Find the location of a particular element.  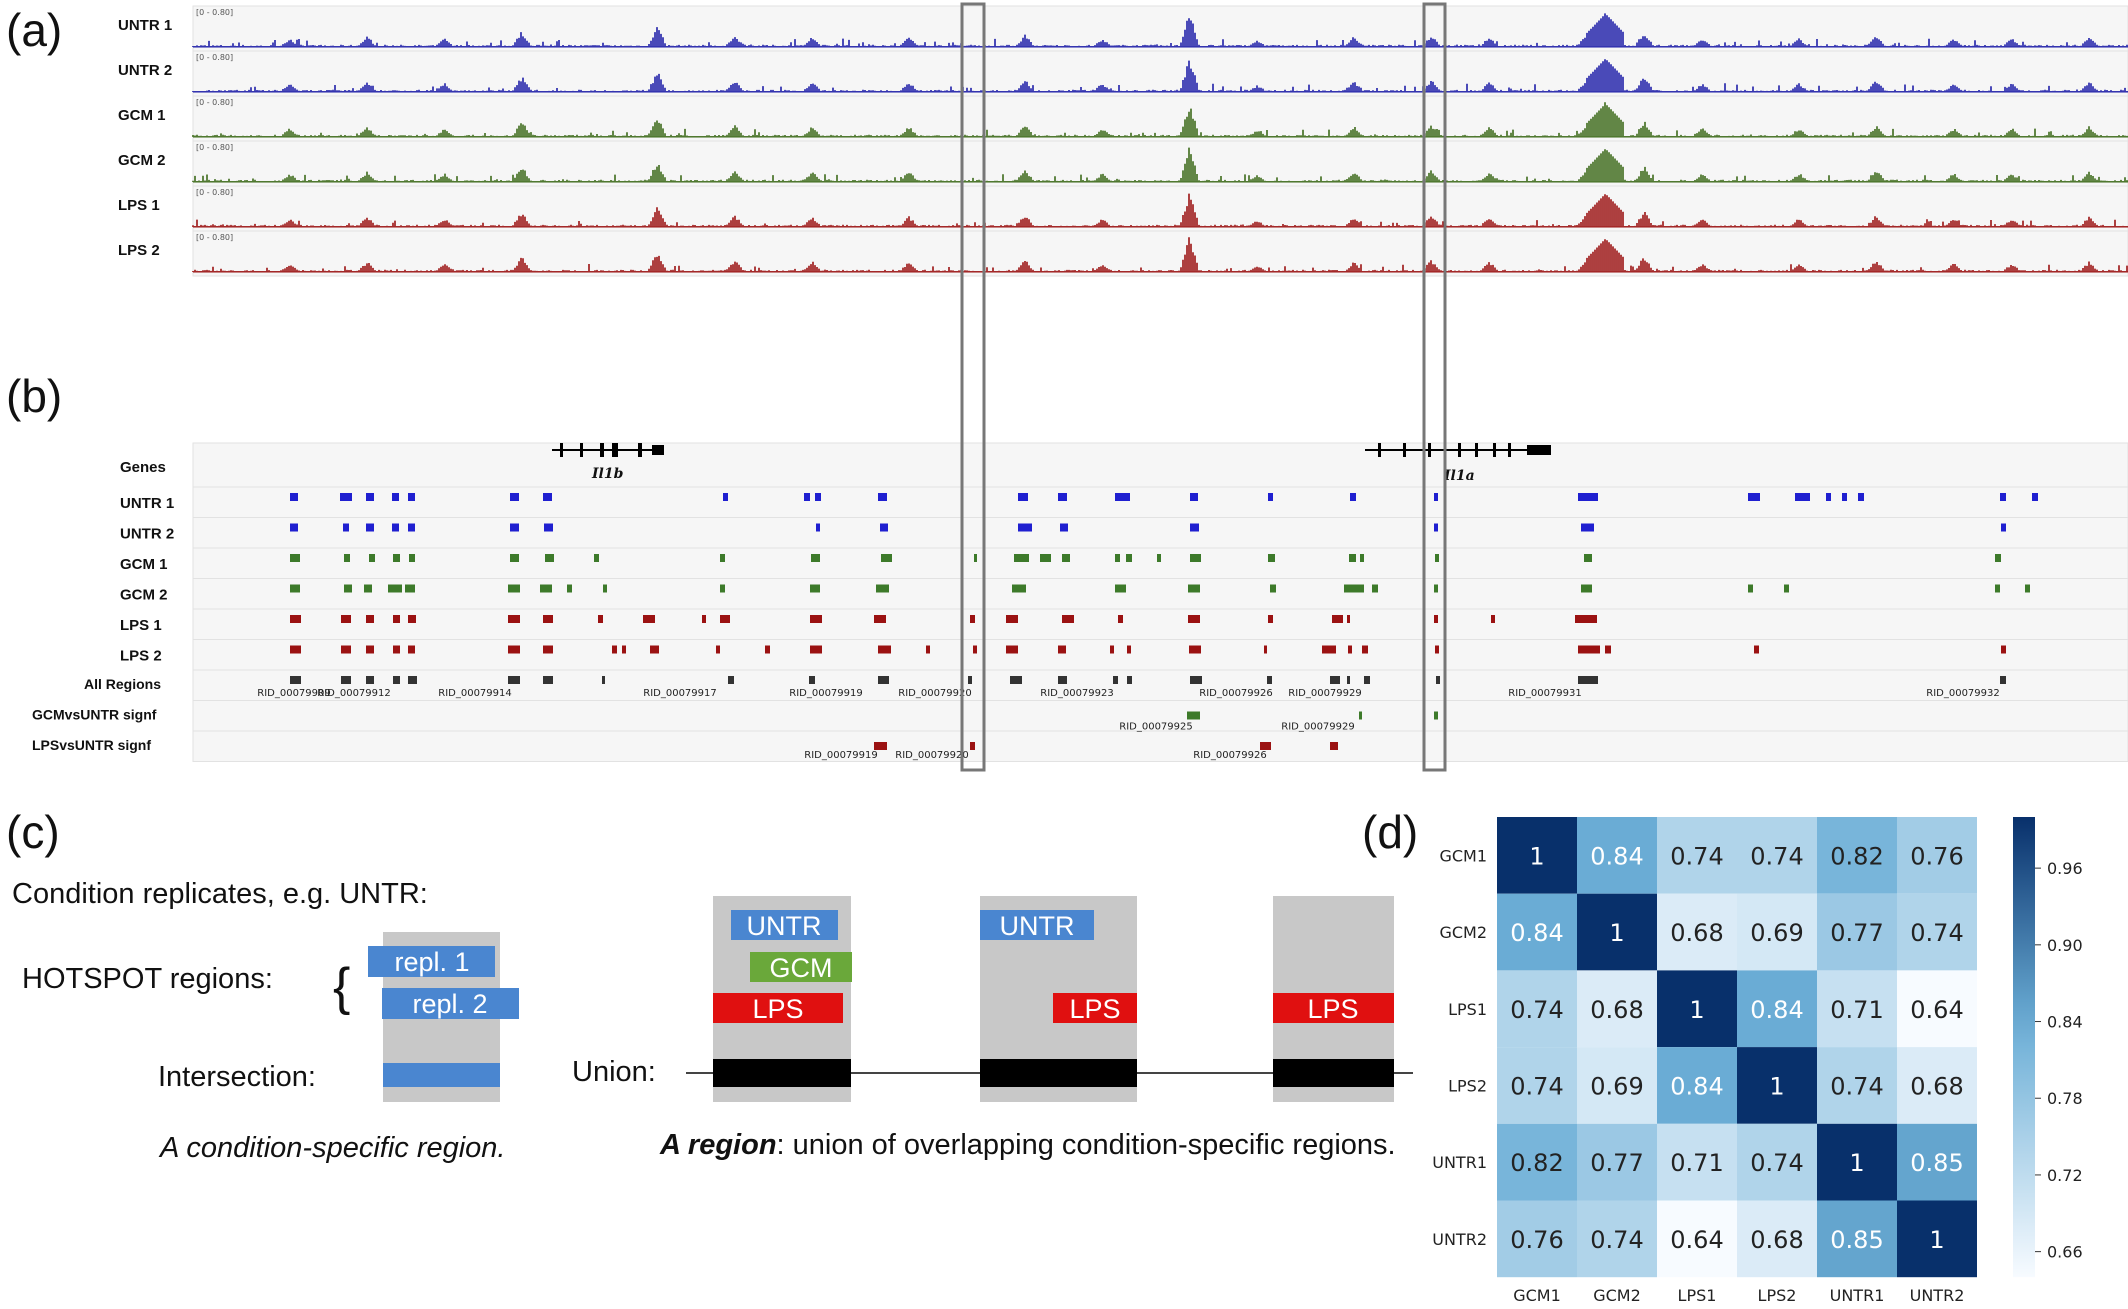

gcm-bar-1-label: GCM is located at coordinates (801, 968).